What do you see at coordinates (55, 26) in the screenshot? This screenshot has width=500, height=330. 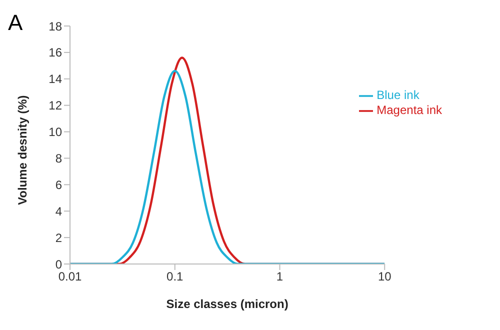 I see `y-tick-label: 18` at bounding box center [55, 26].